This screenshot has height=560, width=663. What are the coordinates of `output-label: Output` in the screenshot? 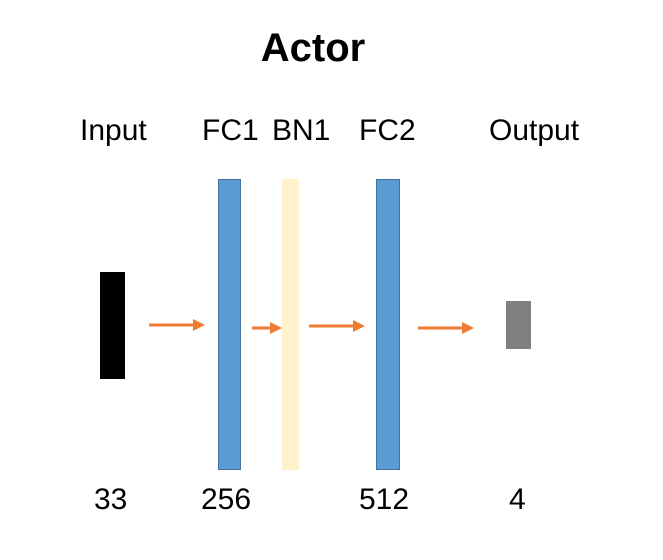 It's located at (534, 130).